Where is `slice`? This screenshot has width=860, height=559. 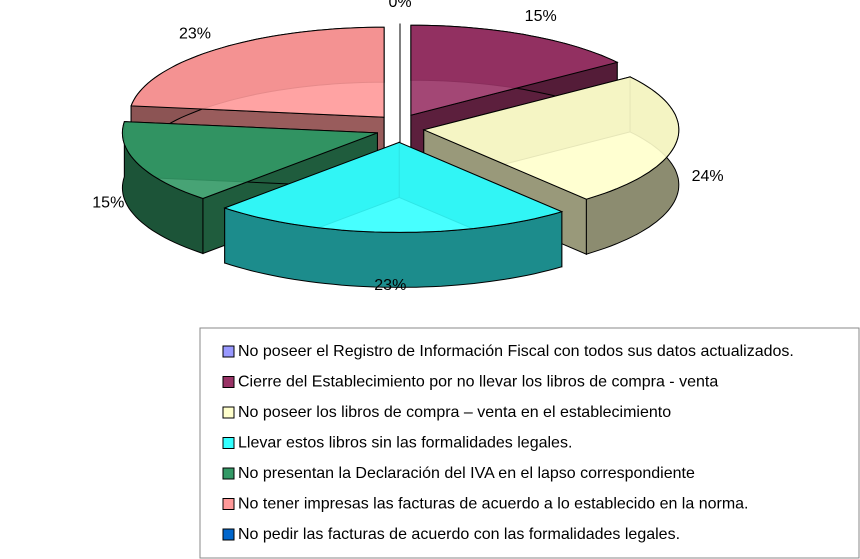 slice is located at coordinates (393, 214).